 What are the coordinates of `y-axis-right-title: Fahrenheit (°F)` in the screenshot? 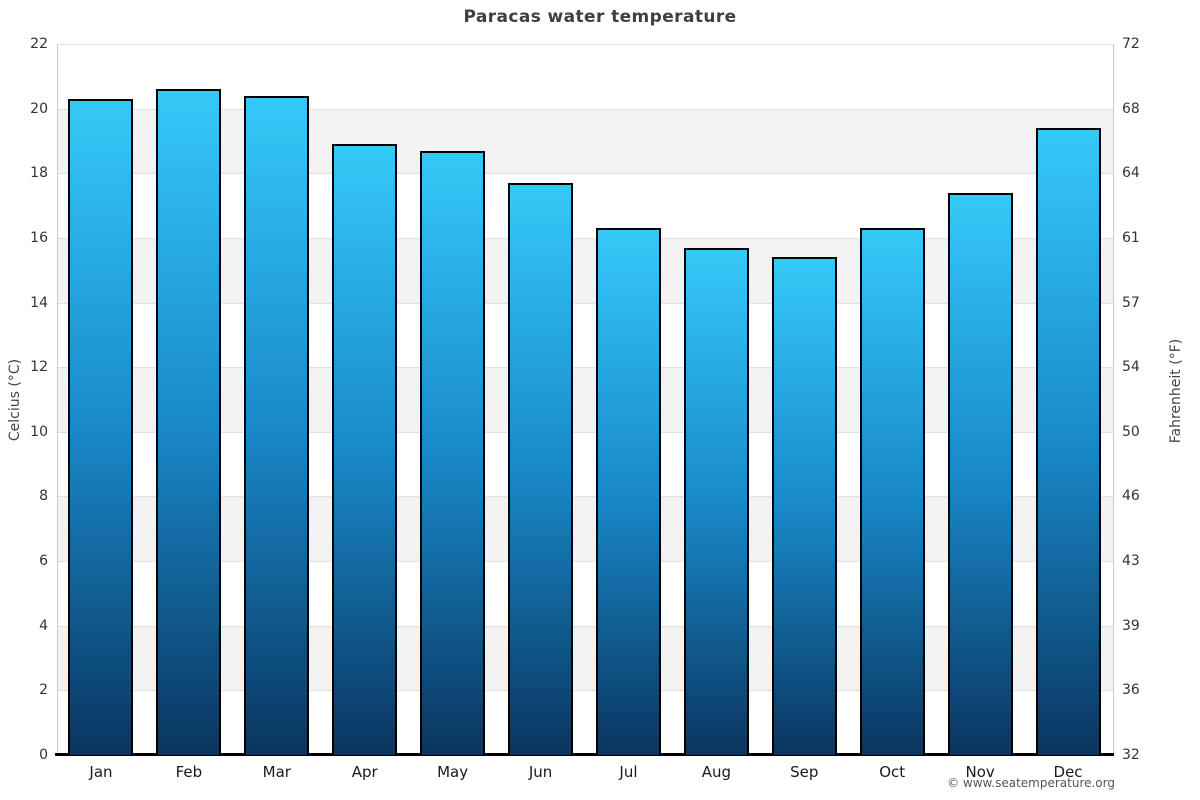 It's located at (1176, 391).